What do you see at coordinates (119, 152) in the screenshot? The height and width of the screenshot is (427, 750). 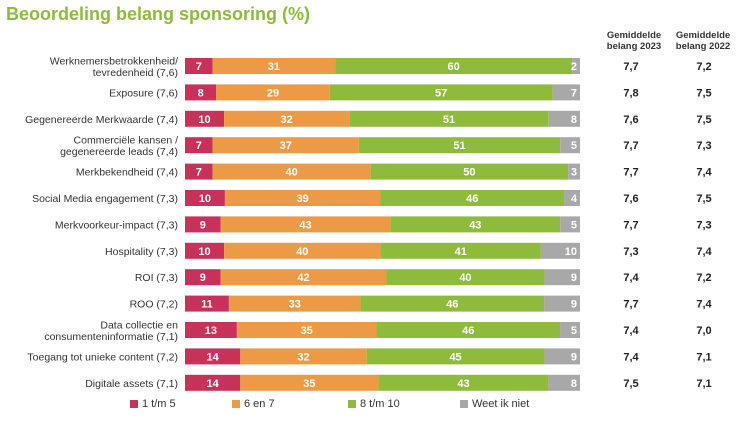 I see `category-label: gegenereerde leads (7,4)` at bounding box center [119, 152].